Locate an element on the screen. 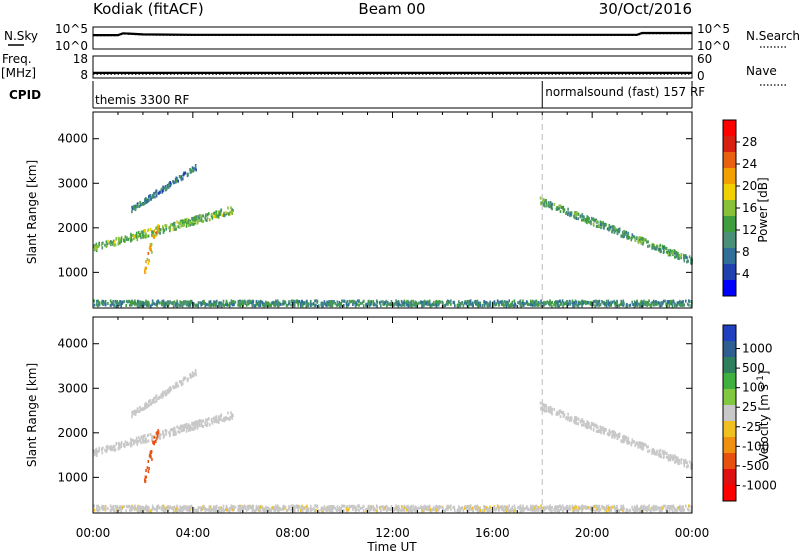  colorbar-tick-label: 4 is located at coordinates (746, 274).